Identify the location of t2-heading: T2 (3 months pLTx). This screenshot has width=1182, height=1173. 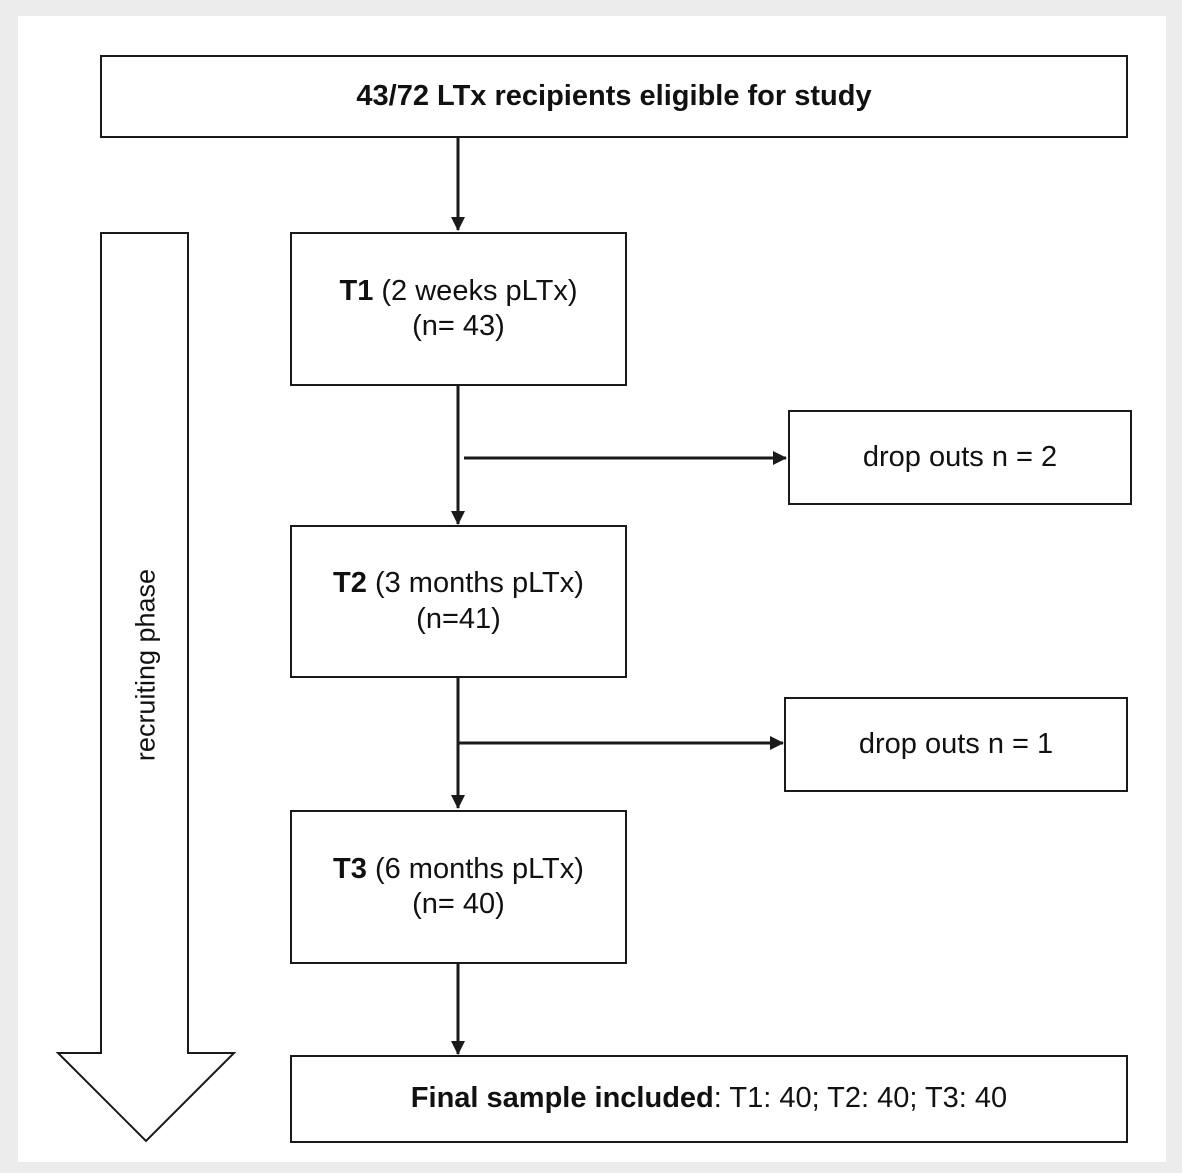
(458, 583).